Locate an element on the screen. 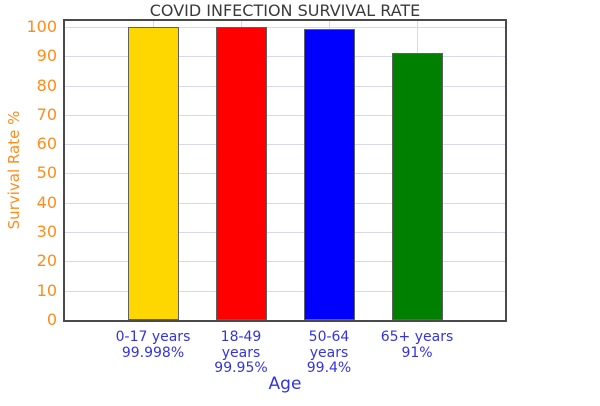  x-tick-label: 0-17 years 99.998% is located at coordinates (153, 345).